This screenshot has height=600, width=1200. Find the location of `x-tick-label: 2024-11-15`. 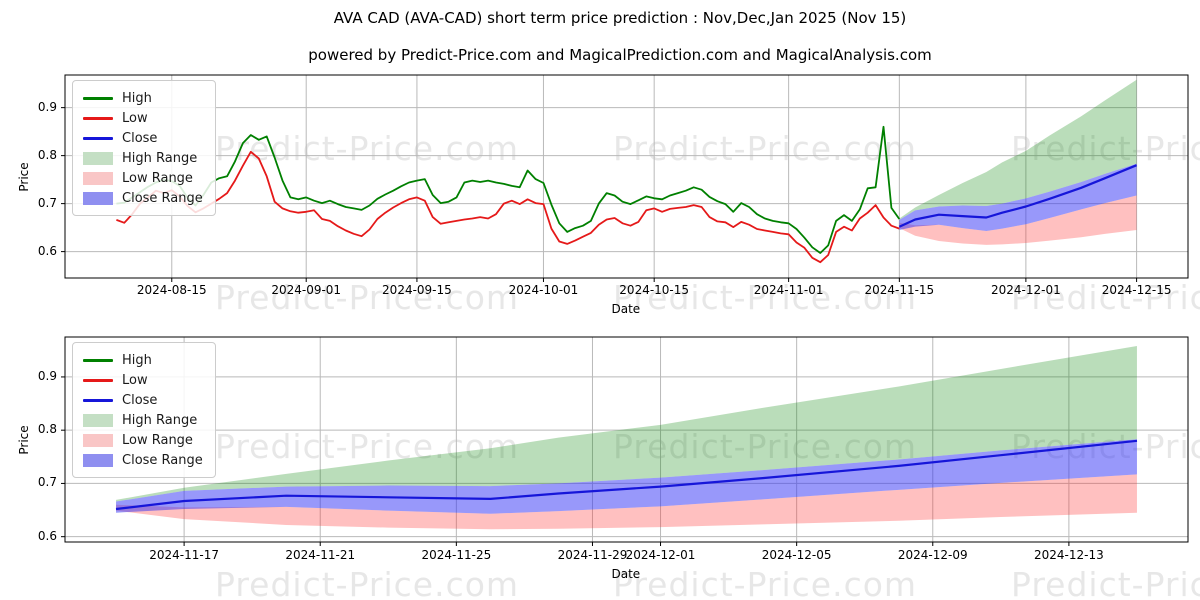

x-tick-label: 2024-11-15 is located at coordinates (899, 290).